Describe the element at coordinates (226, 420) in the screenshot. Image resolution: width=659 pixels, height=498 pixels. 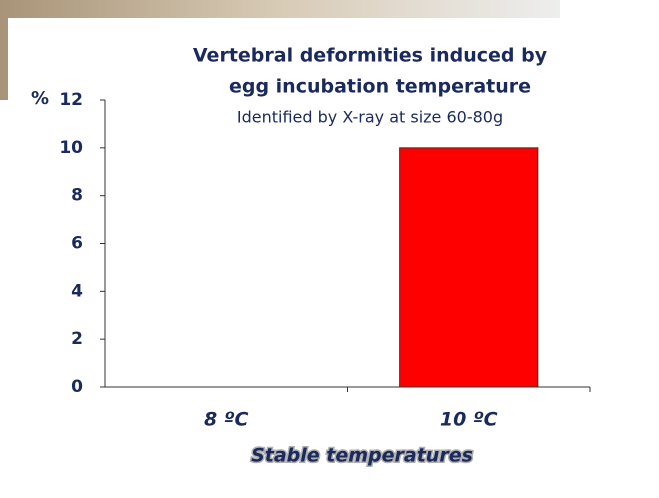
I see `x-tick-label: 8 ºC` at that location.